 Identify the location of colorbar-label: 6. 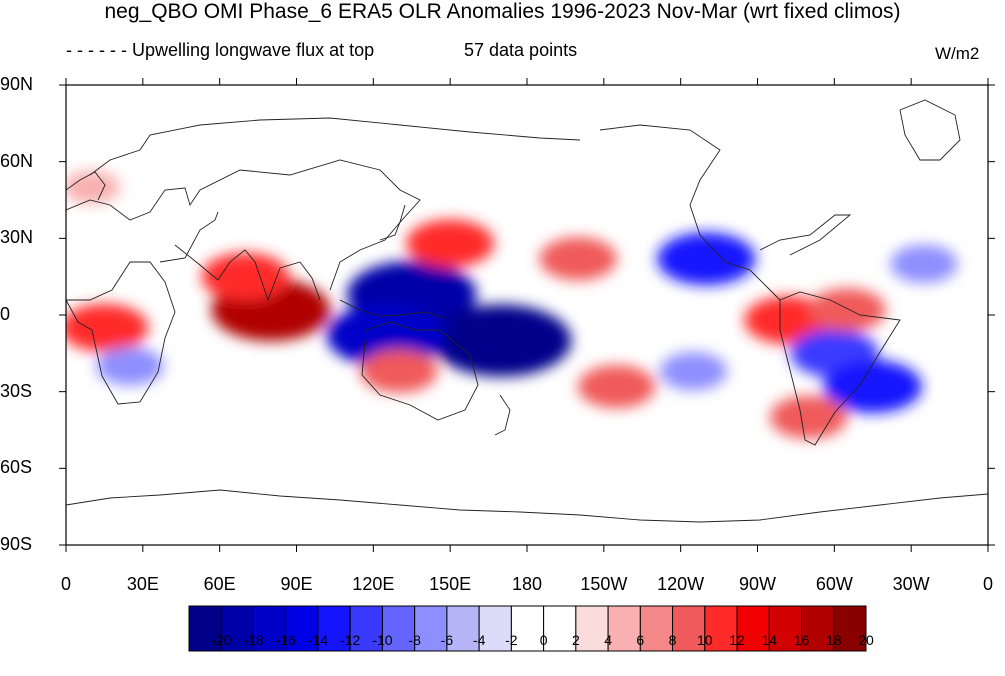
(640, 640).